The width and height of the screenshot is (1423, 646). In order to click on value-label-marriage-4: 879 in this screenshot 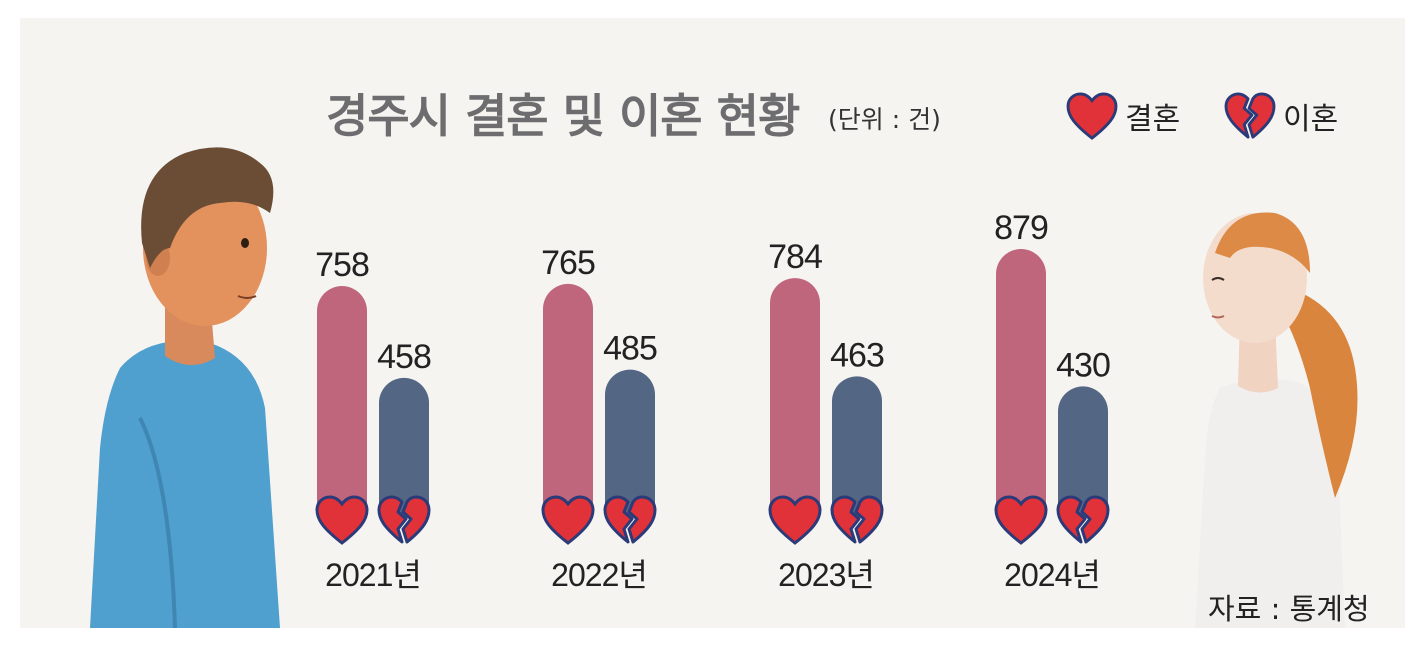, I will do `click(1021, 228)`.